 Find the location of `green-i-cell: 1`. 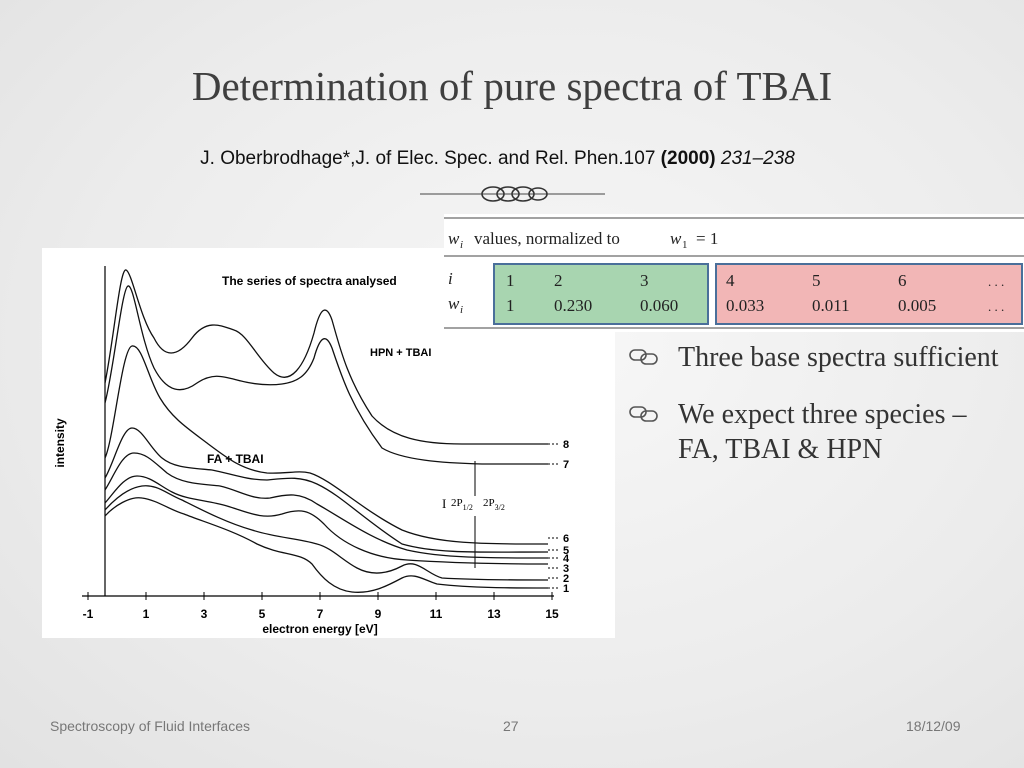

green-i-cell: 1 is located at coordinates (510, 280).